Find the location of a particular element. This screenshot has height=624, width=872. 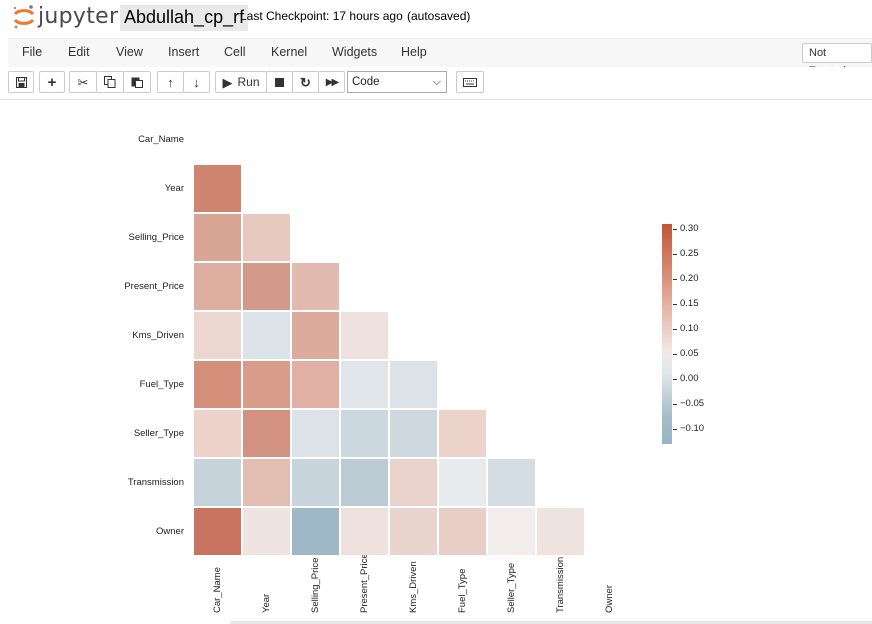

copy-icon is located at coordinates (110, 82).